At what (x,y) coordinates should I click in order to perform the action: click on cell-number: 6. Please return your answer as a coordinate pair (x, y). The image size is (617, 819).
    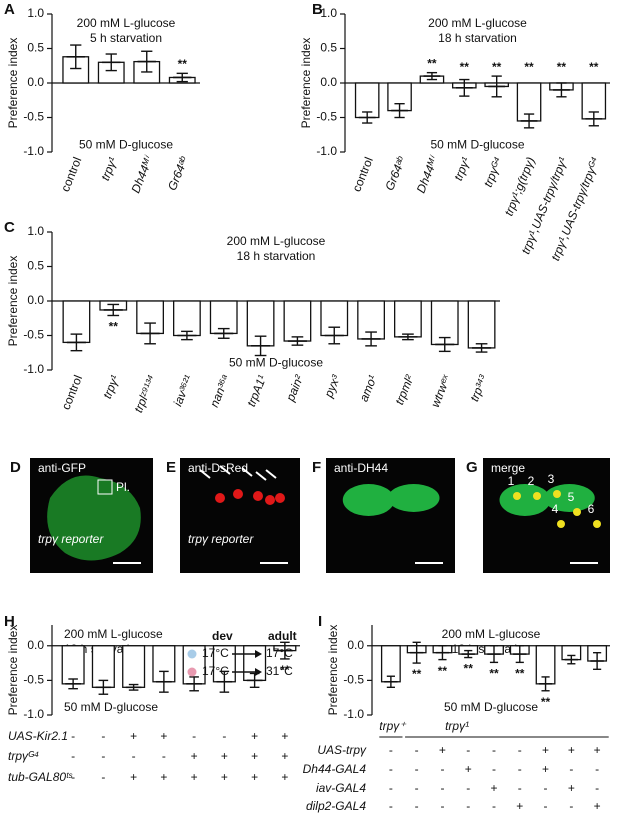
    Looking at the image, I should click on (591, 509).